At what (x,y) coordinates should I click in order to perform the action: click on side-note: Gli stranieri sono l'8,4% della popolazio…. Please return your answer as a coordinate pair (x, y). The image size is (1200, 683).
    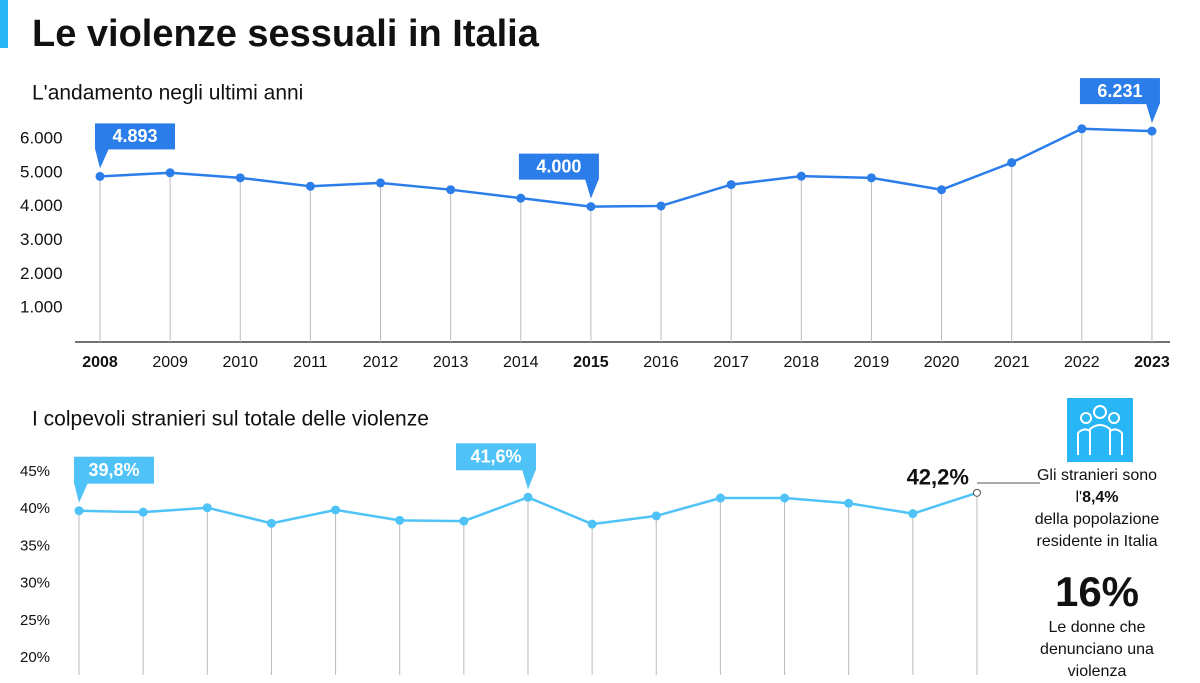
    Looking at the image, I should click on (1097, 574).